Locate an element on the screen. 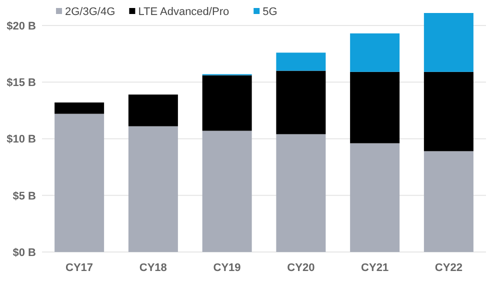 The height and width of the screenshot is (286, 500). legend-label: 2G/3G/4G is located at coordinates (90, 12).